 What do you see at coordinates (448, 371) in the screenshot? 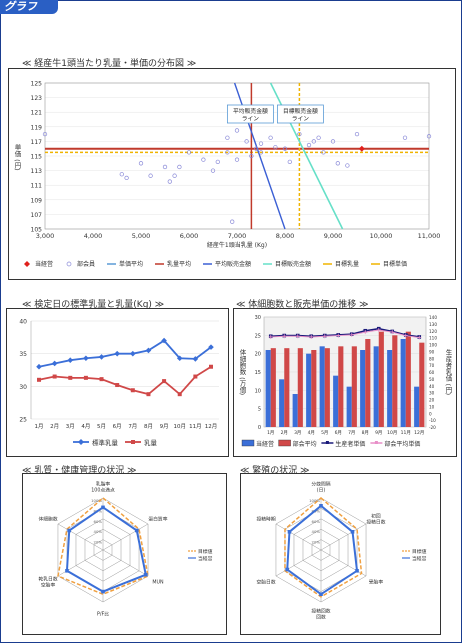
I see `y2-axis-label: 生産者乳価 (円)` at bounding box center [448, 371].